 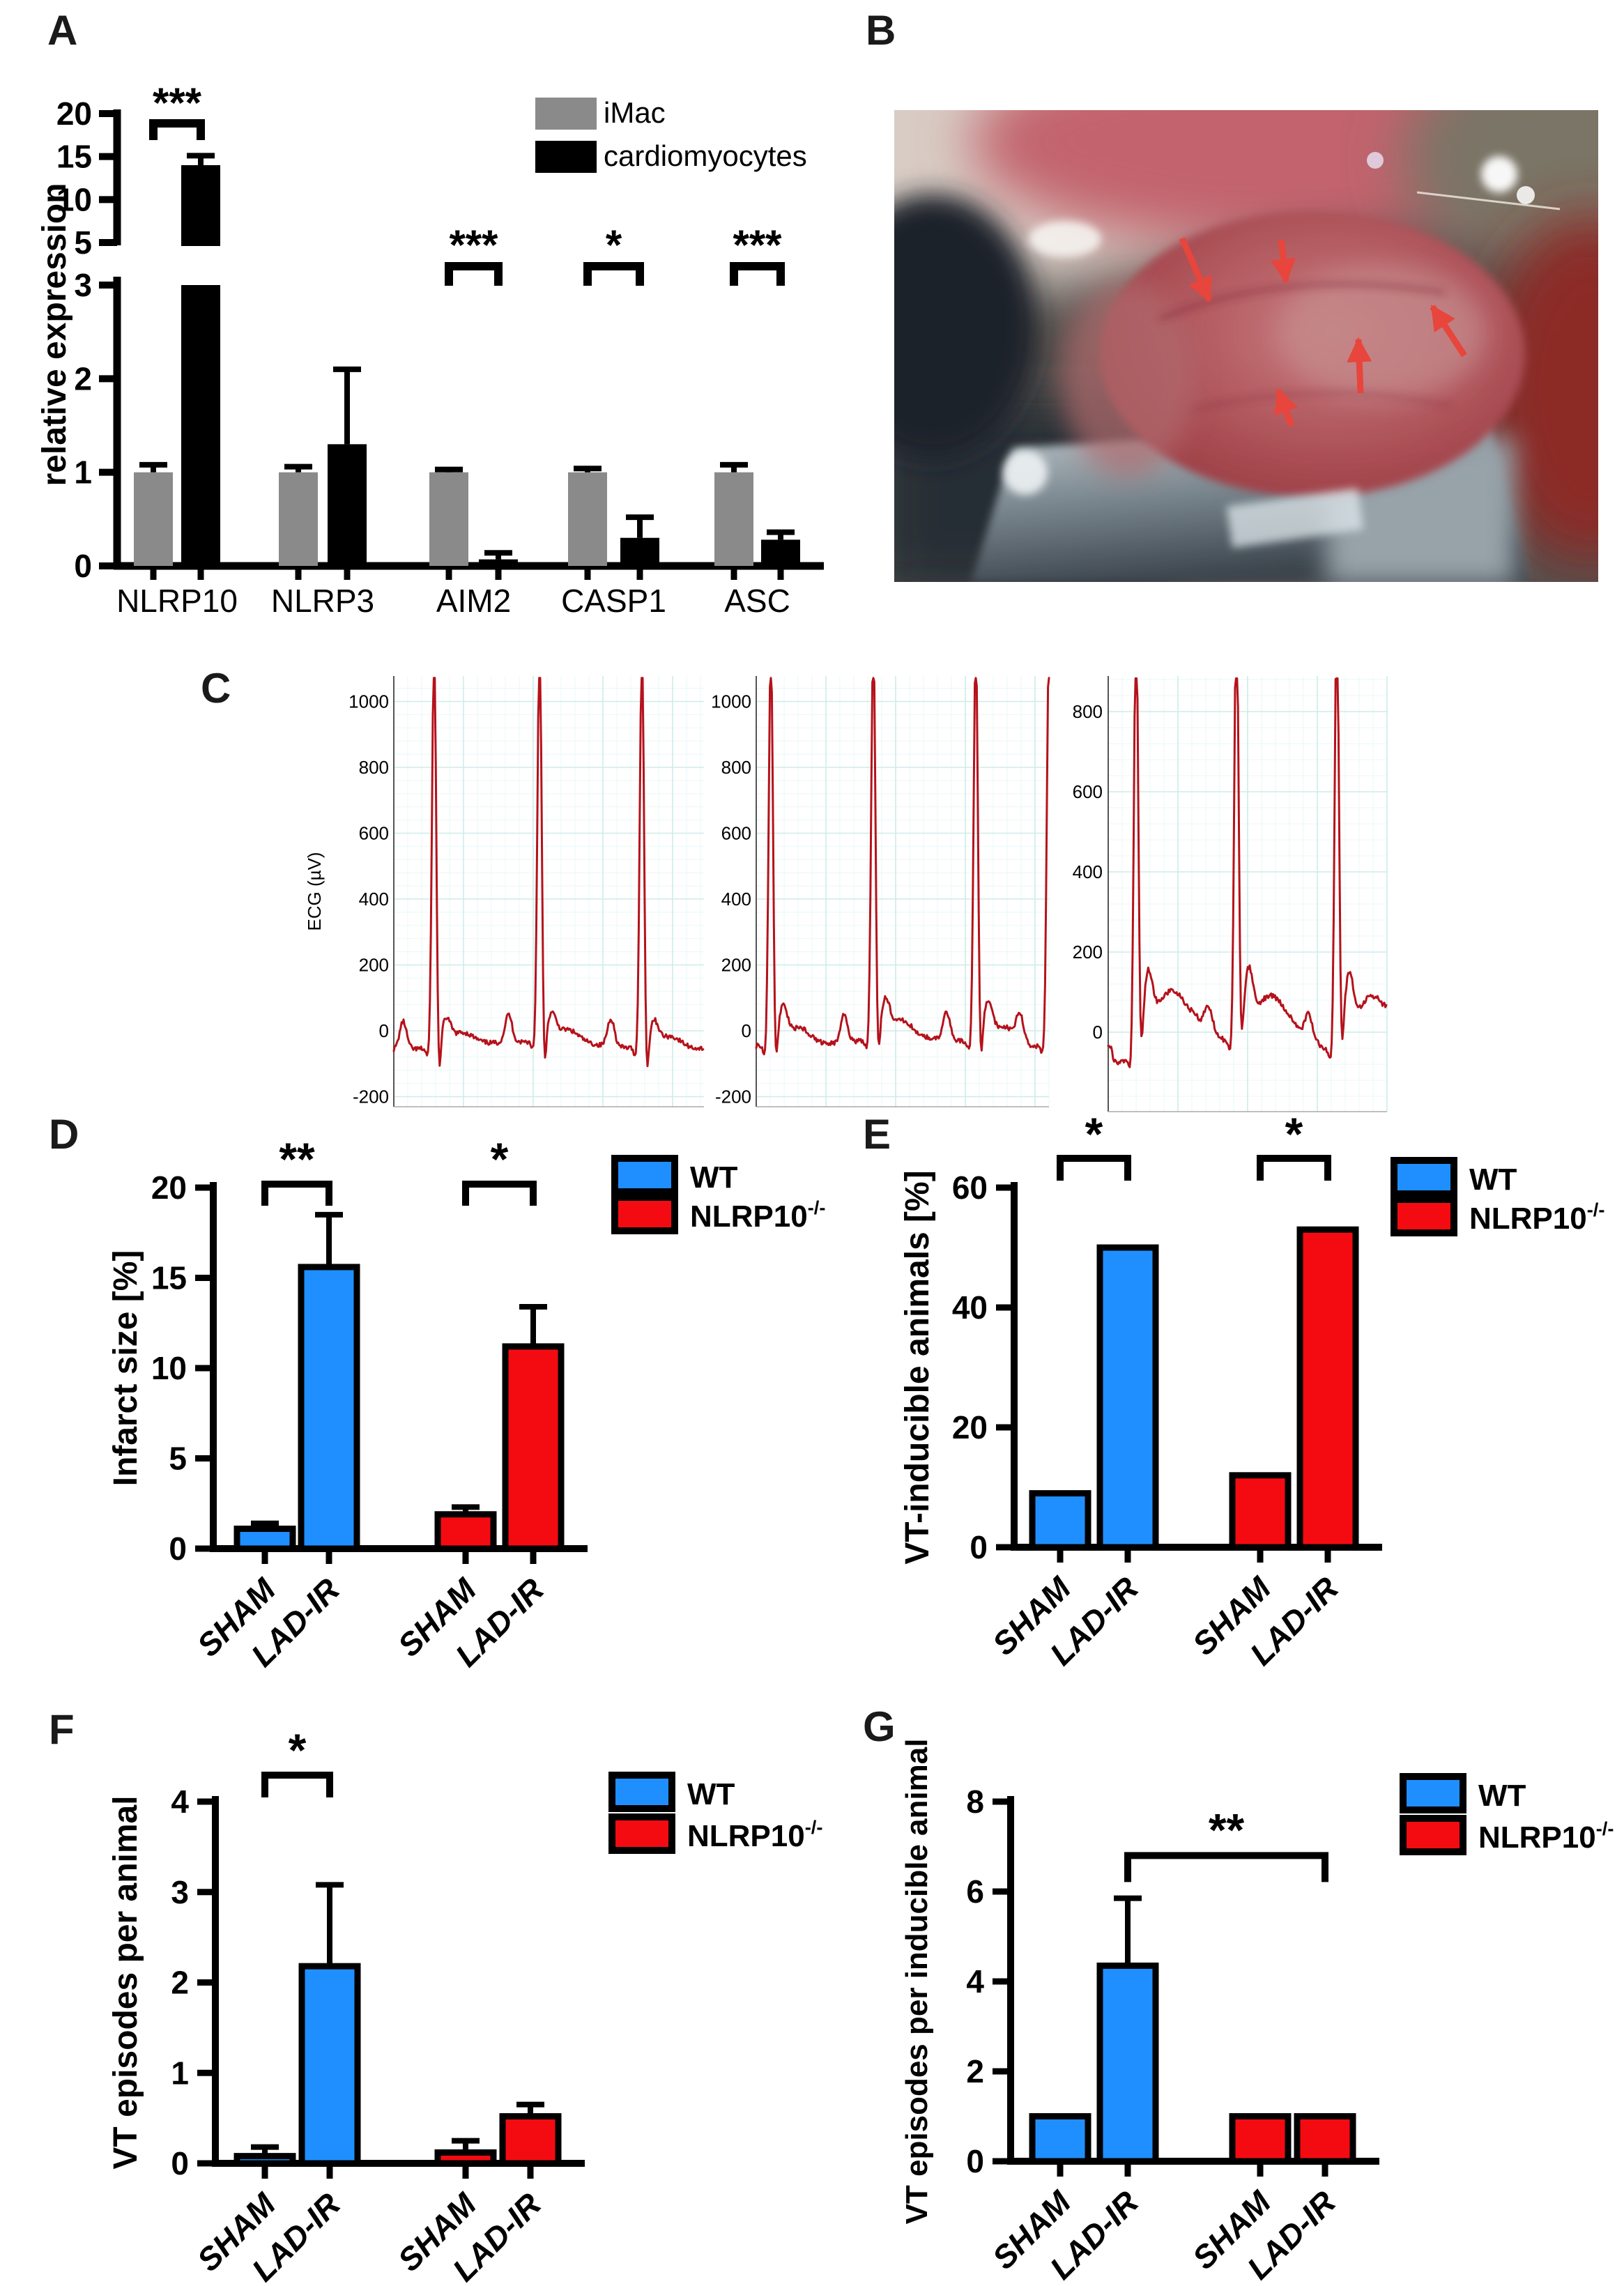 I want to click on panel-e-letter: E, so click(x=877, y=1134).